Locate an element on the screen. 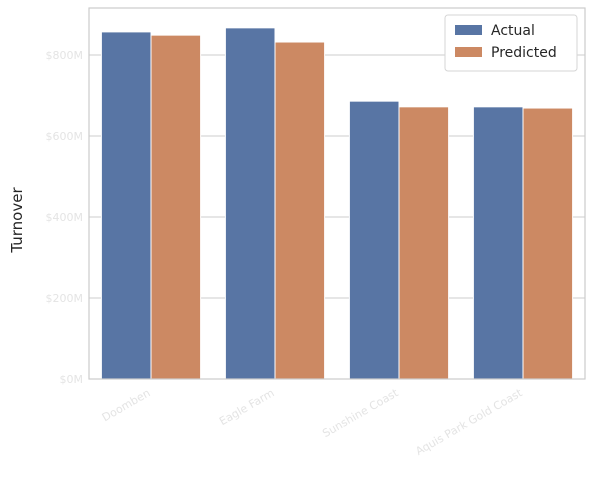 This screenshot has width=594, height=499. x-tick-label: Aquis Park Gold Coast is located at coordinates (469, 422).